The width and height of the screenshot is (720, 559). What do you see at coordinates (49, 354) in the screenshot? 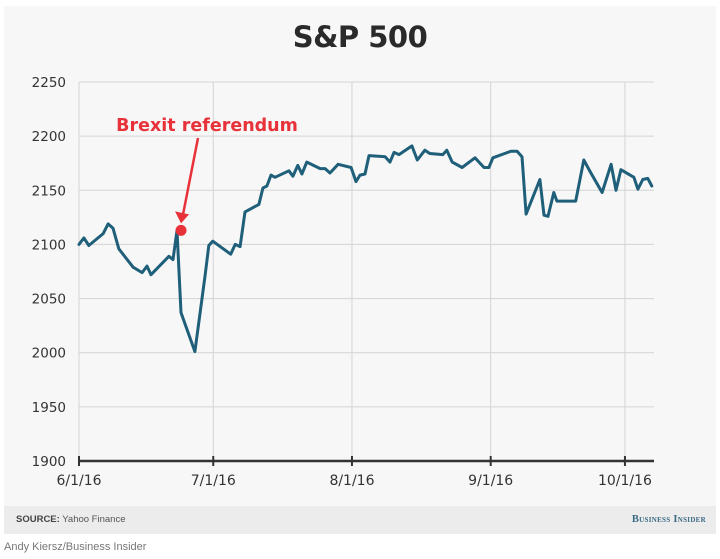
I see `y-tick-label: 2000` at bounding box center [49, 354].